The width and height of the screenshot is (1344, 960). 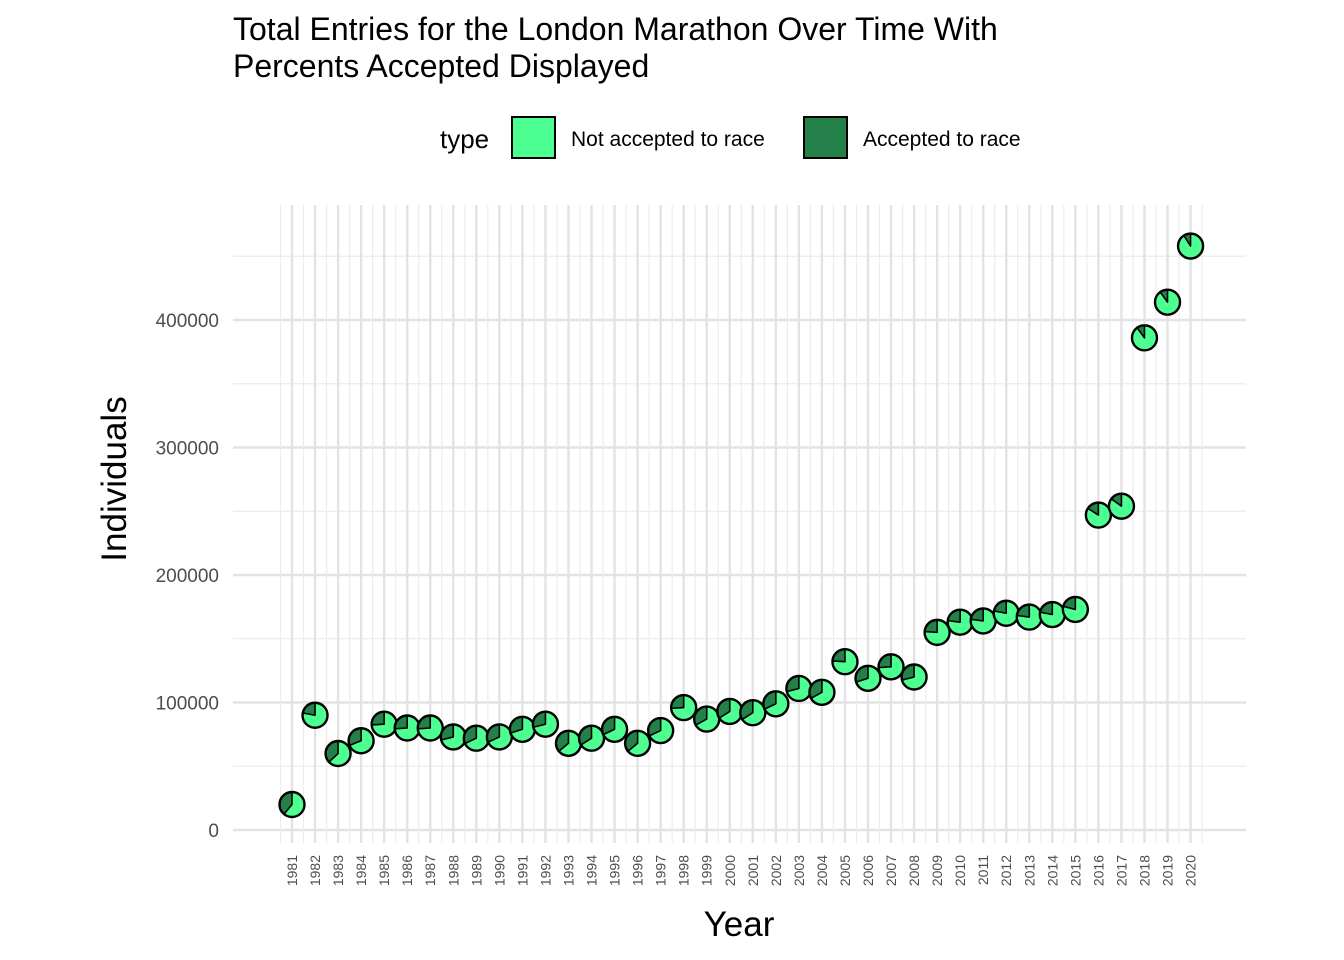 I want to click on x-tick-label: 2018, so click(x=1144, y=870).